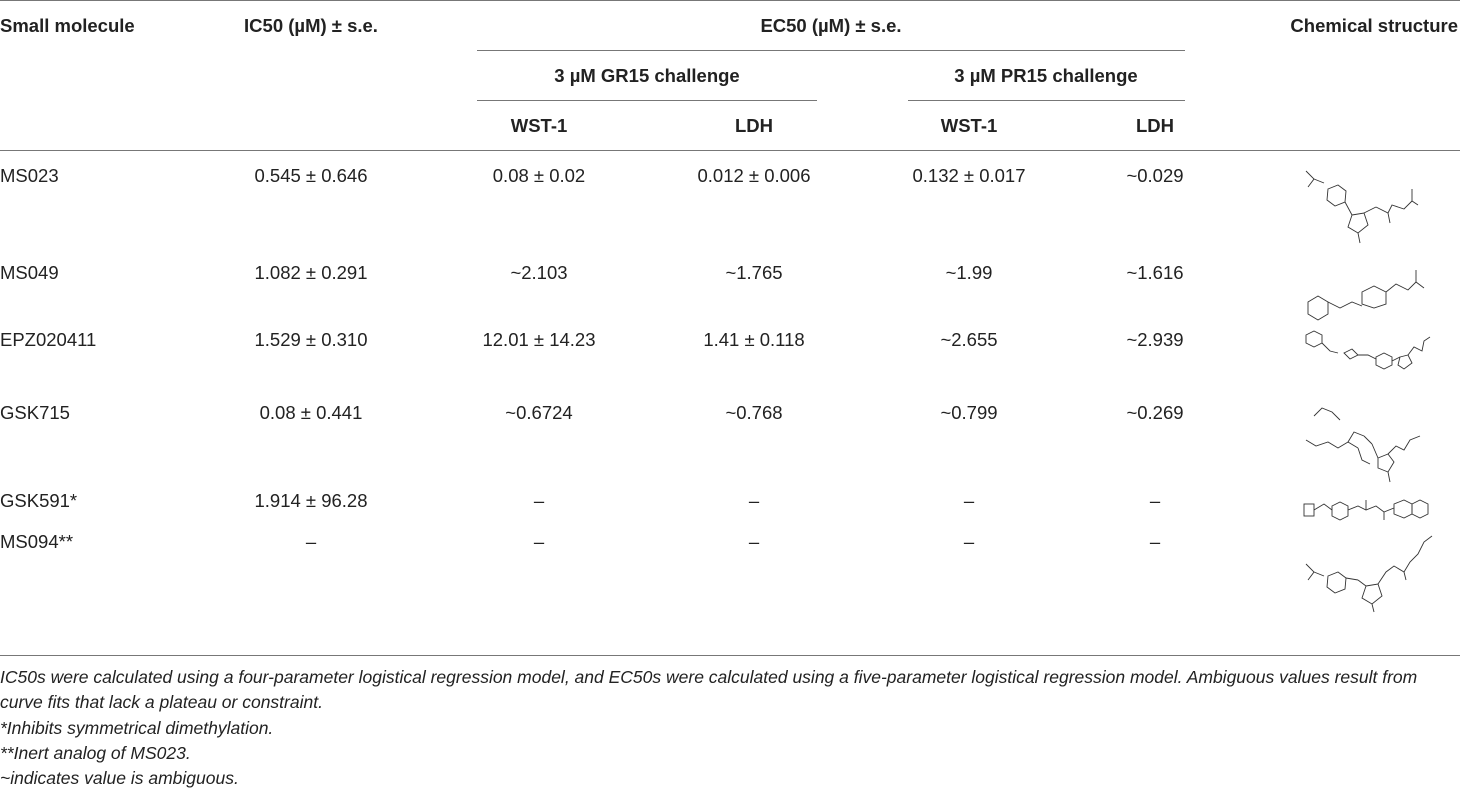 Image resolution: width=1460 pixels, height=791 pixels. Describe the element at coordinates (1155, 175) in the screenshot. I see `table-row-ms023-pr-ldh: ~0.029` at that location.